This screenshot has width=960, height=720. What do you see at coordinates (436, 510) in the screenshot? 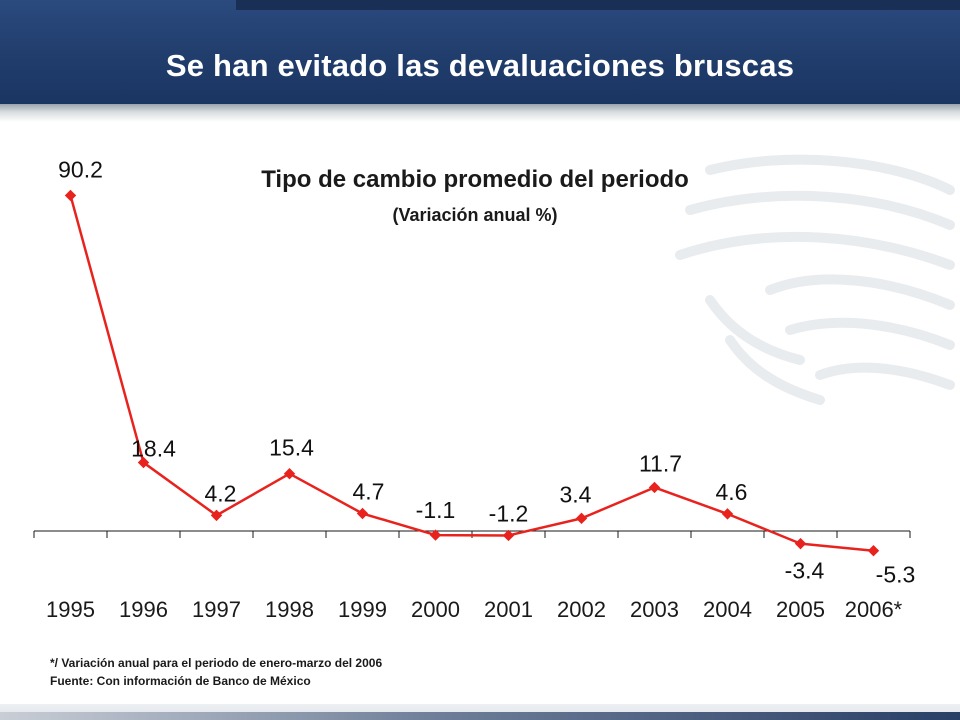
I see `data-label-5: -1.1` at bounding box center [436, 510].